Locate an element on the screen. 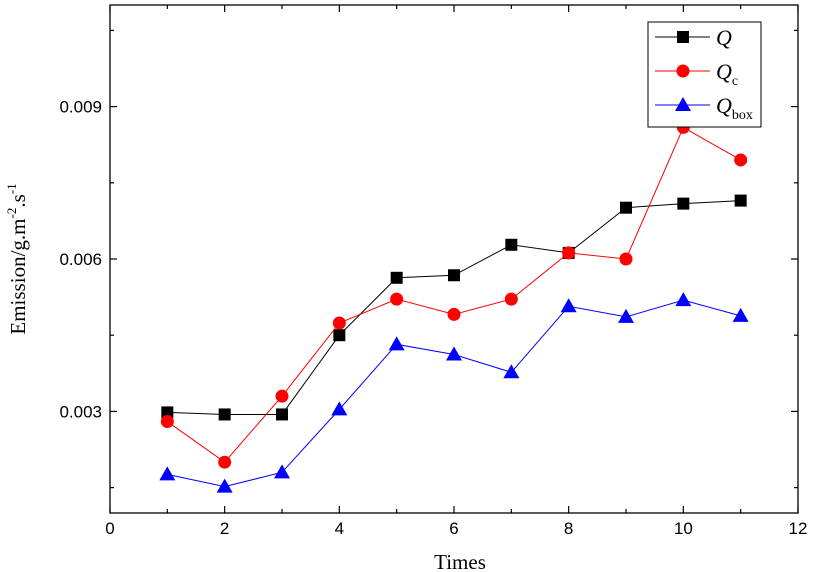  legend-label: Qbox is located at coordinates (734, 108).